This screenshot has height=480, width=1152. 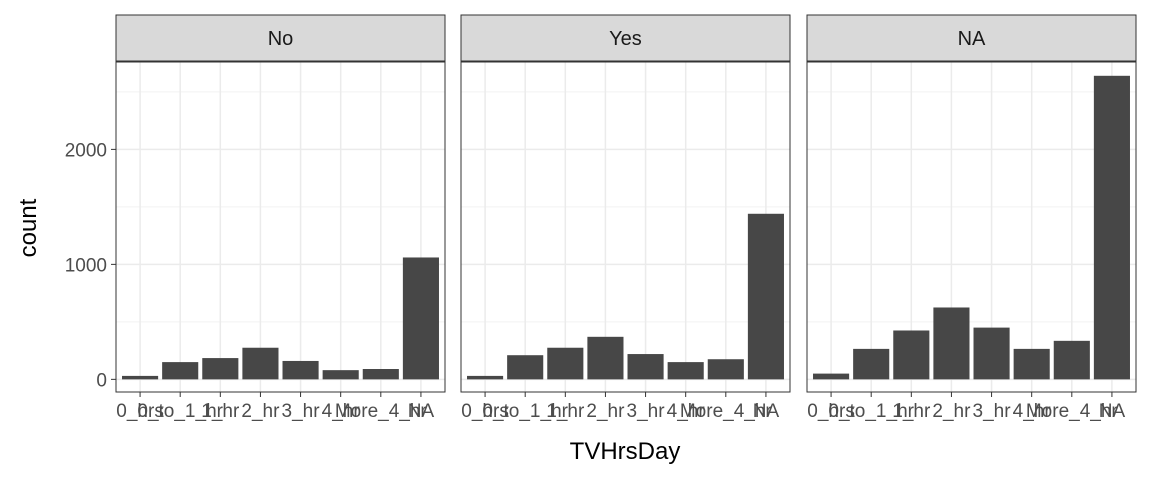 I want to click on facet-strip-label: Yes, so click(x=625, y=39).